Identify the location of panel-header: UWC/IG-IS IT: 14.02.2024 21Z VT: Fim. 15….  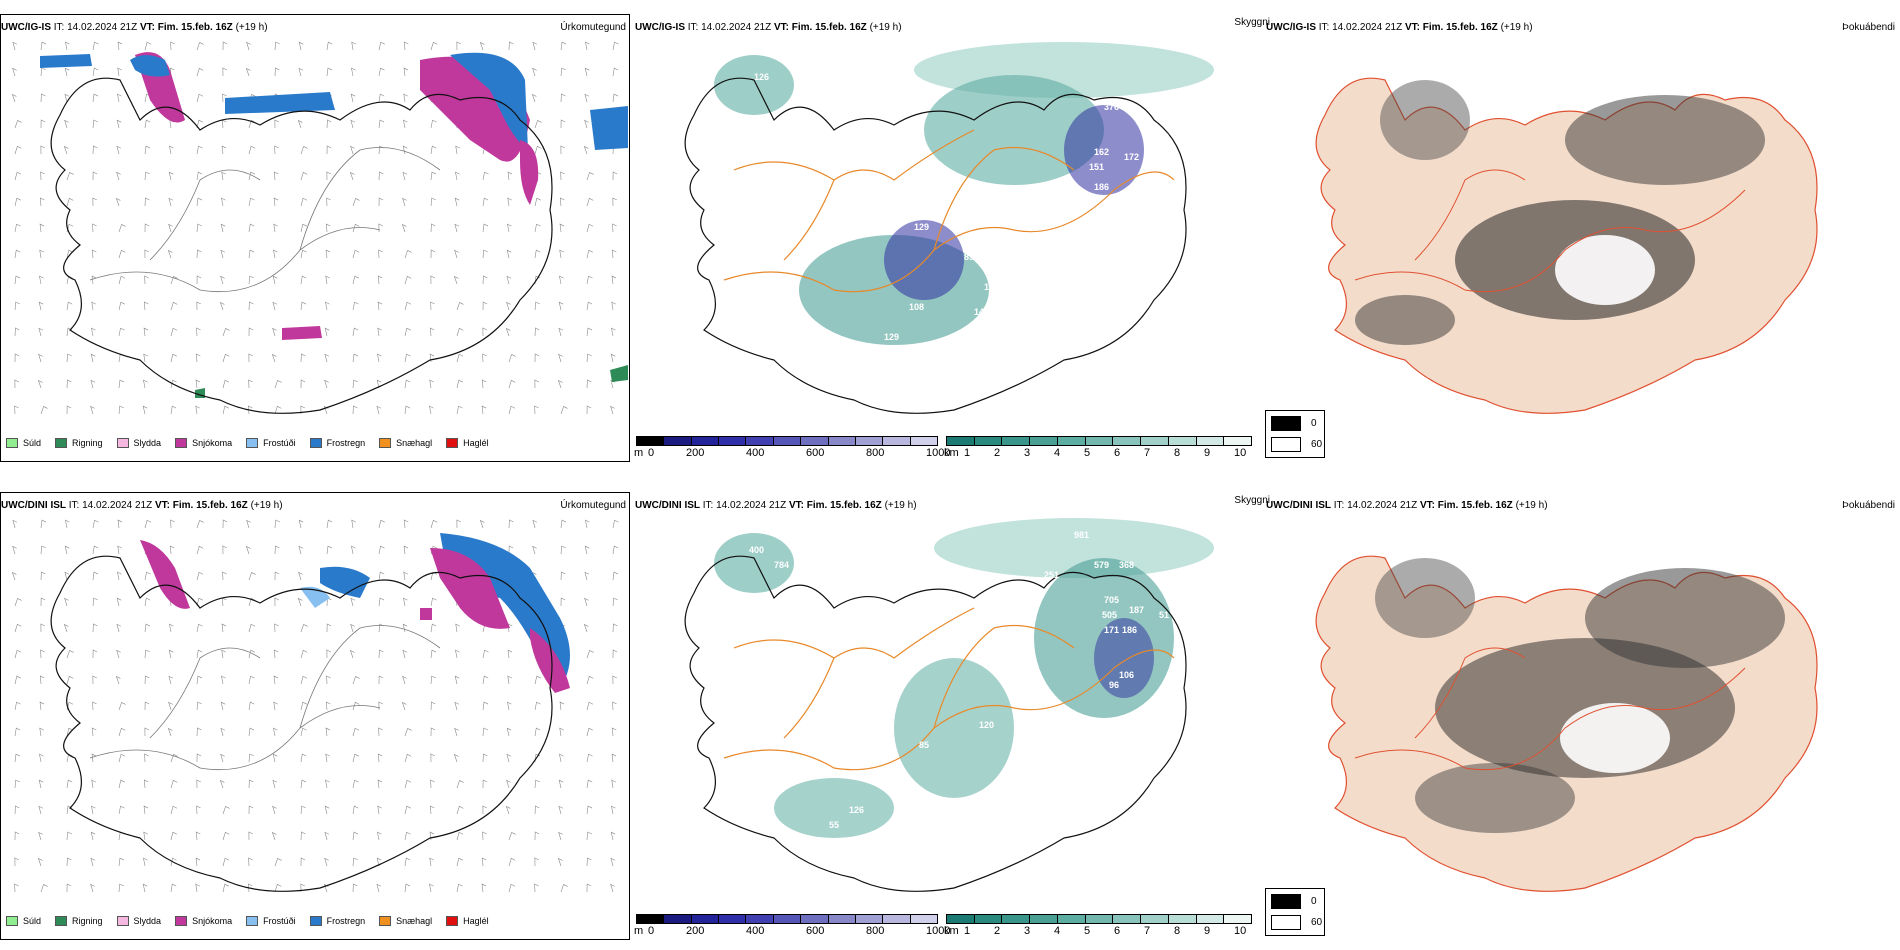
(134, 27).